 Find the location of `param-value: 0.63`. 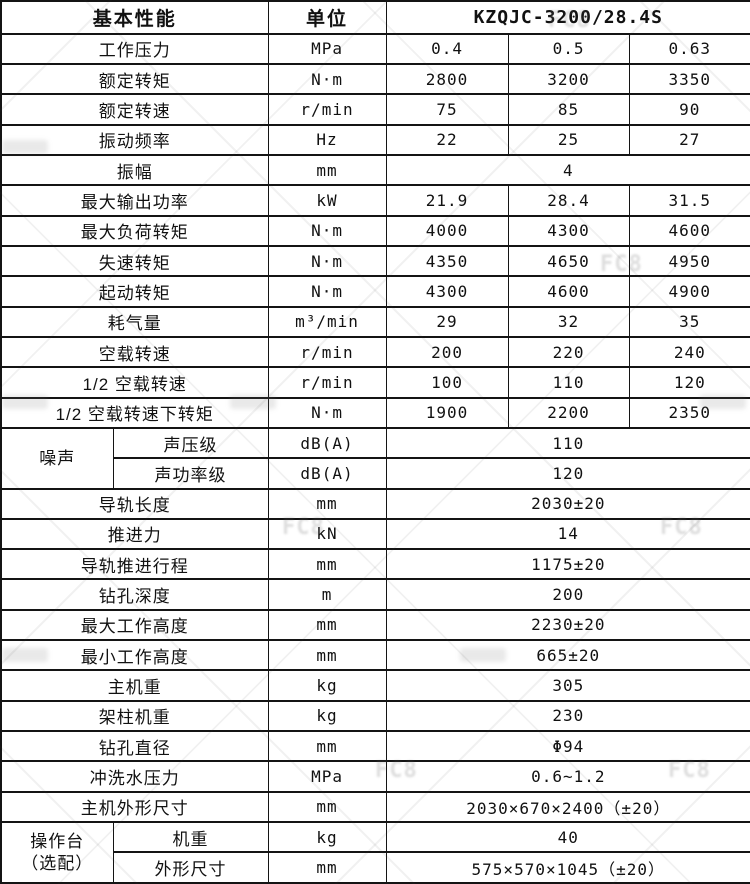

param-value: 0.63 is located at coordinates (689, 48).